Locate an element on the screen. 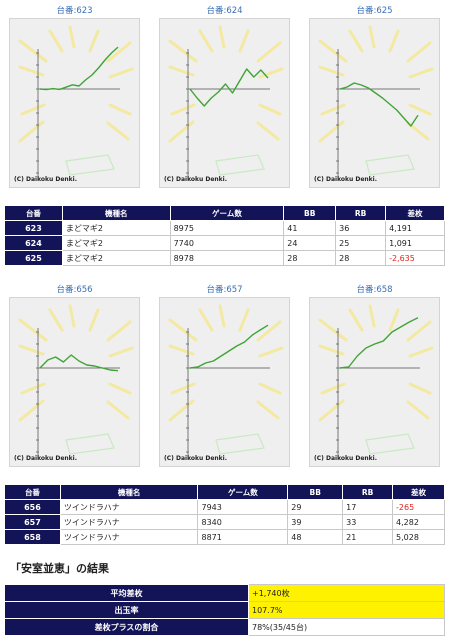 The width and height of the screenshot is (449, 640). unit-label-link: 台番:656 is located at coordinates (74, 290).